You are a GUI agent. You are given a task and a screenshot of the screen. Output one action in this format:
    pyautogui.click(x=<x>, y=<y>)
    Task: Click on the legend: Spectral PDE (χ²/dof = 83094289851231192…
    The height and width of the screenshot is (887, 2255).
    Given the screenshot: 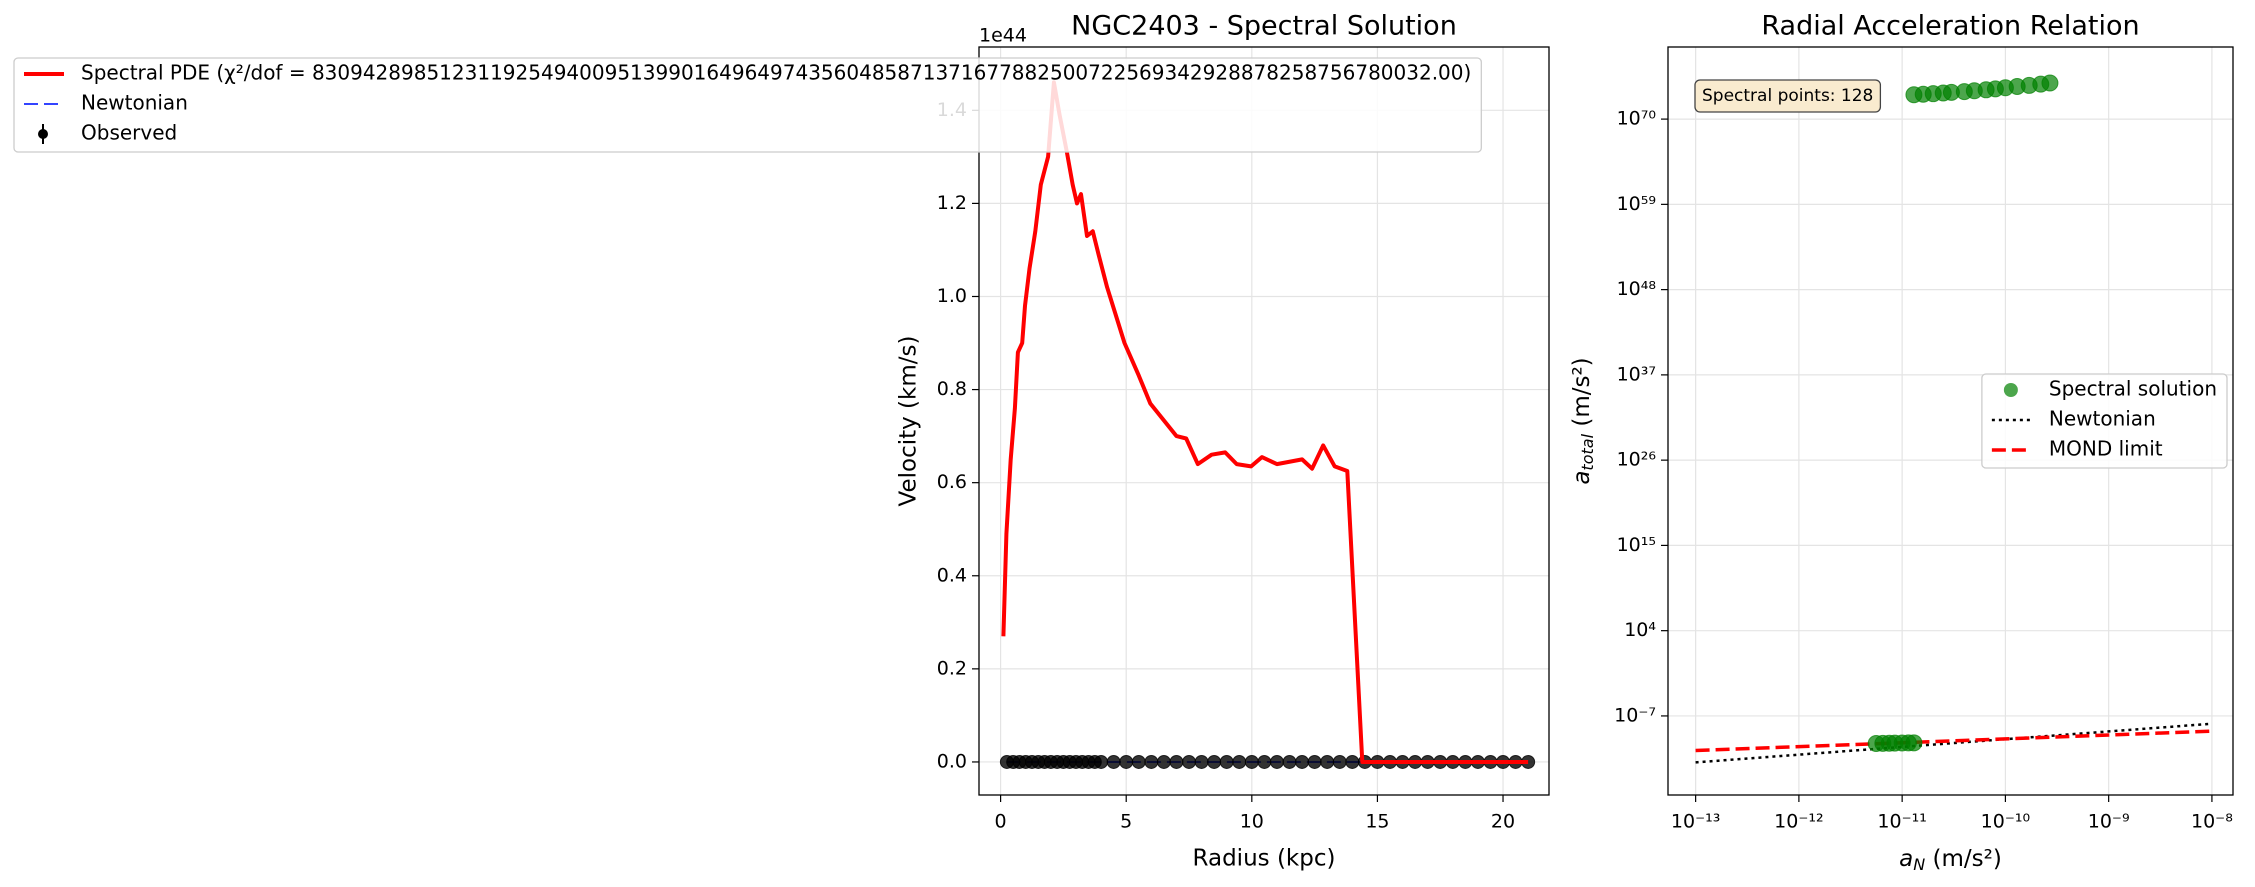 What is the action you would take?
    pyautogui.click(x=747, y=105)
    